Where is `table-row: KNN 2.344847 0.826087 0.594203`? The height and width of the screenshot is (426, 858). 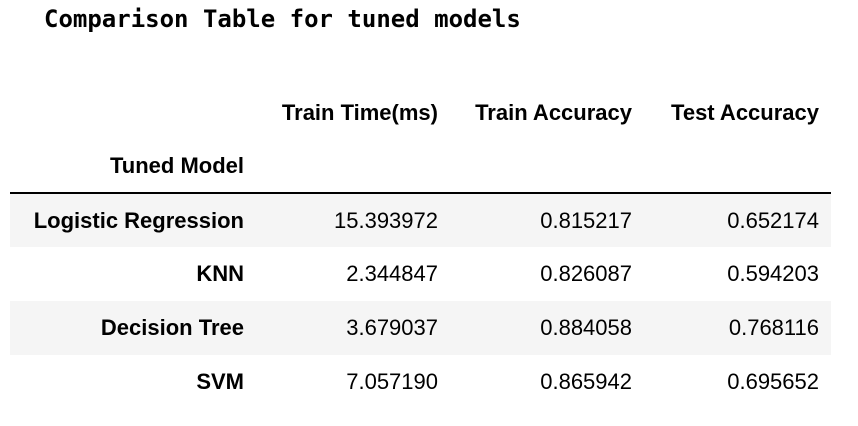
table-row: KNN 2.344847 0.826087 0.594203 is located at coordinates (420, 274).